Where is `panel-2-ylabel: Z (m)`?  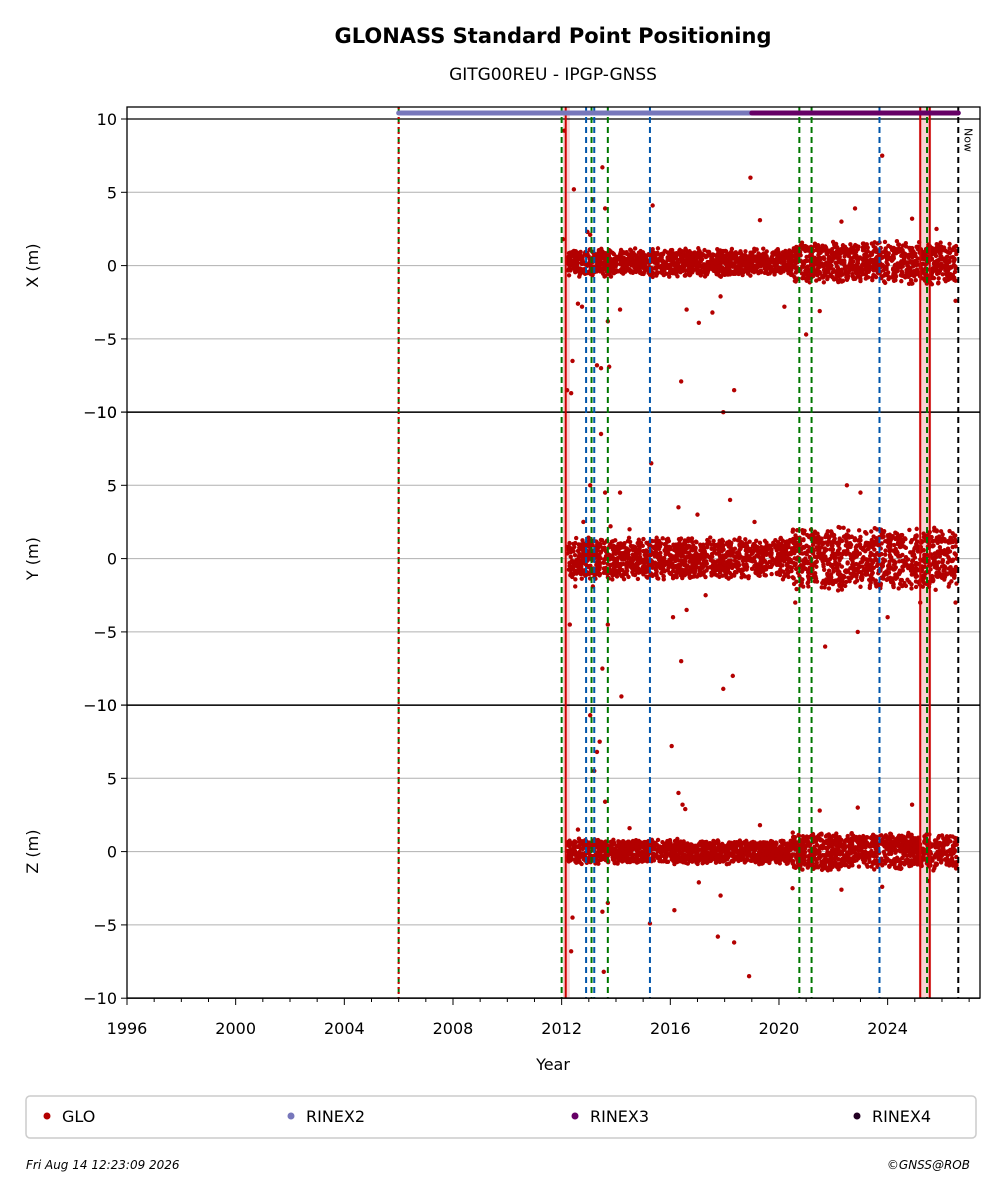
panel-2-ylabel: Z (m) is located at coordinates (32, 852).